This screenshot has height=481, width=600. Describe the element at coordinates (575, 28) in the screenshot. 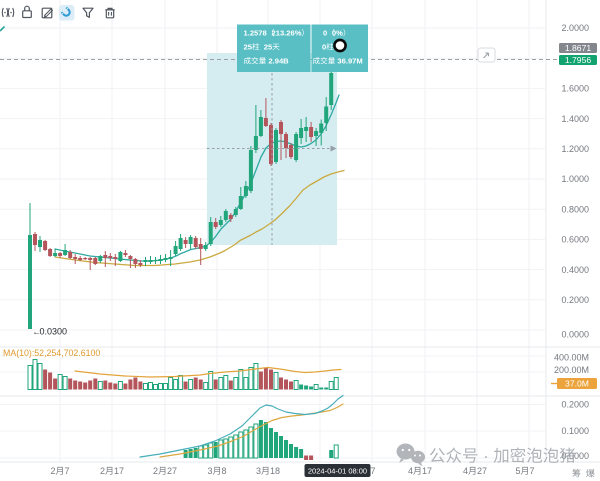

I see `svg-text: 2.0000` at that location.